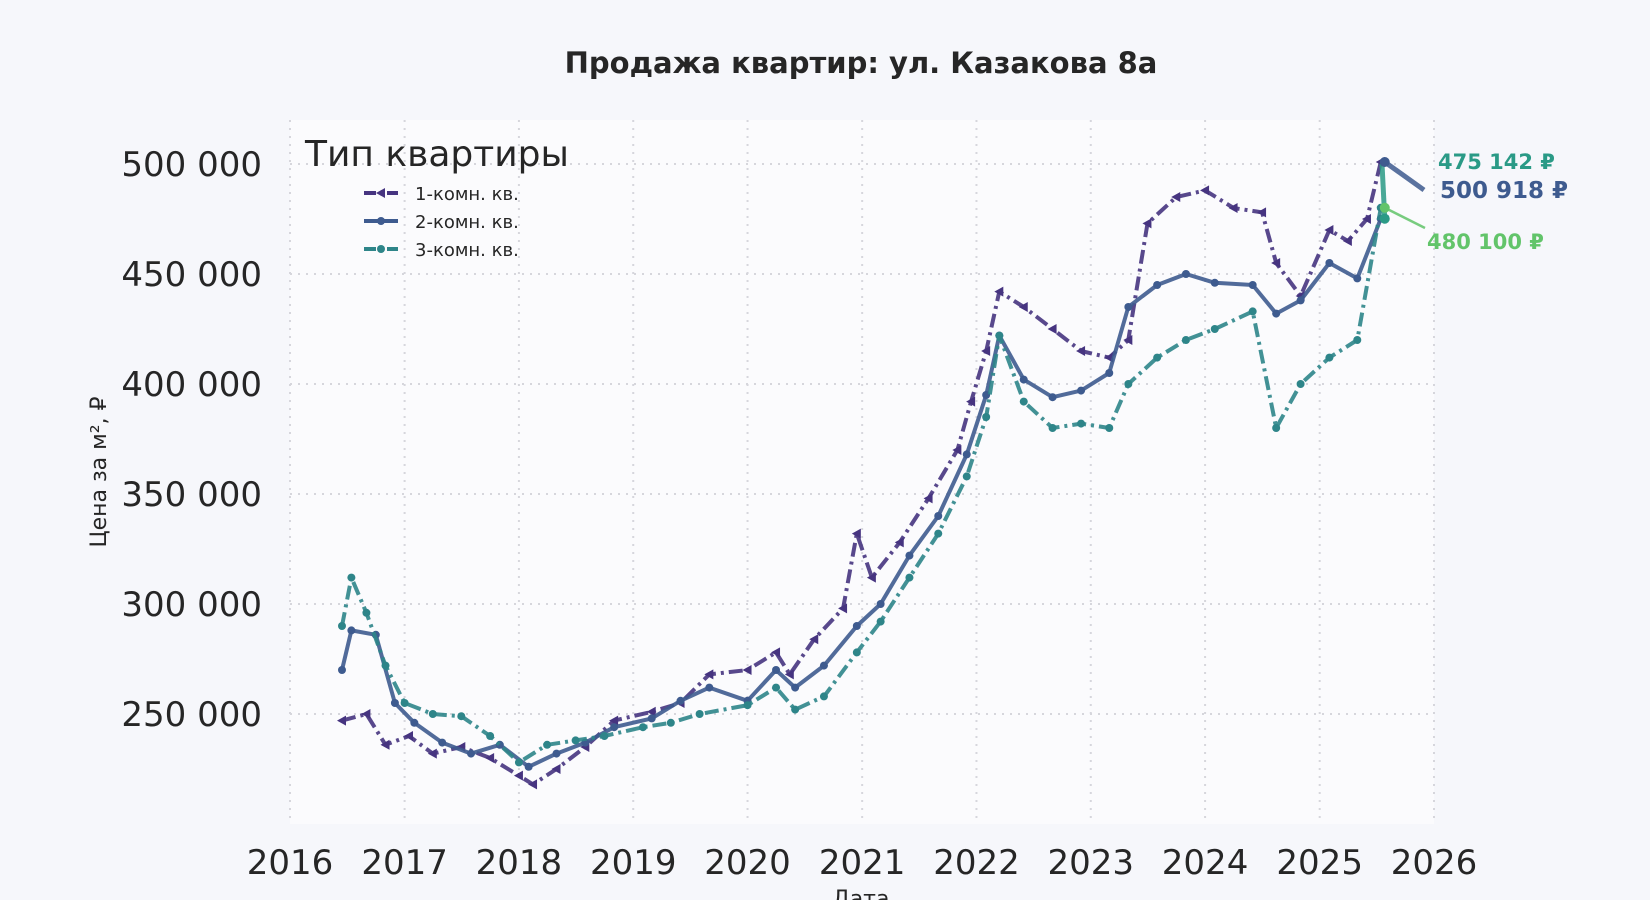 The image size is (1650, 900). I want to click on x-tick-label: 2020, so click(747, 863).